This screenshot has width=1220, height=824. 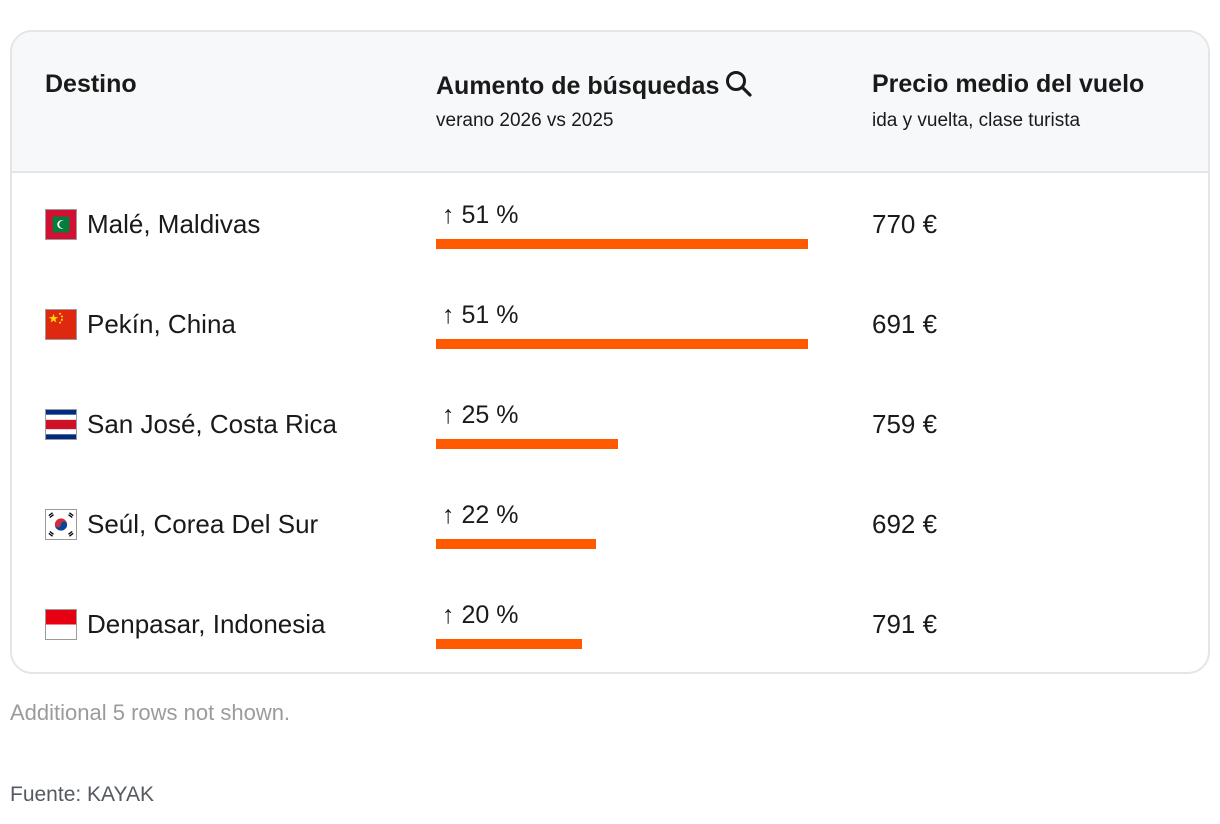 What do you see at coordinates (61, 524) in the screenshot?
I see `south-korea-flag-icon` at bounding box center [61, 524].